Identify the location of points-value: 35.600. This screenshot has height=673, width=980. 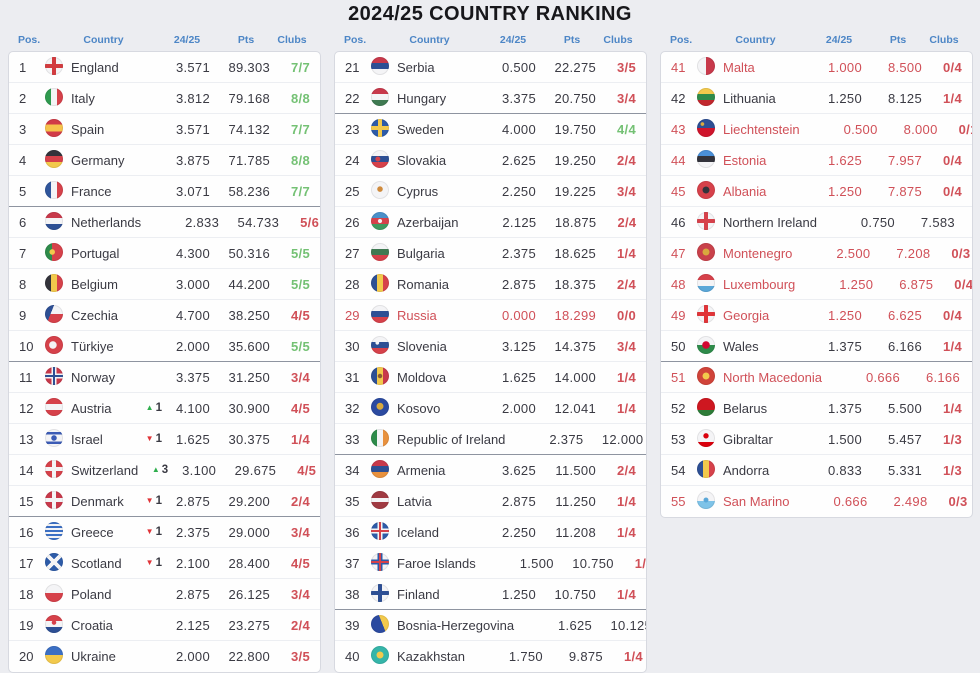
(249, 346).